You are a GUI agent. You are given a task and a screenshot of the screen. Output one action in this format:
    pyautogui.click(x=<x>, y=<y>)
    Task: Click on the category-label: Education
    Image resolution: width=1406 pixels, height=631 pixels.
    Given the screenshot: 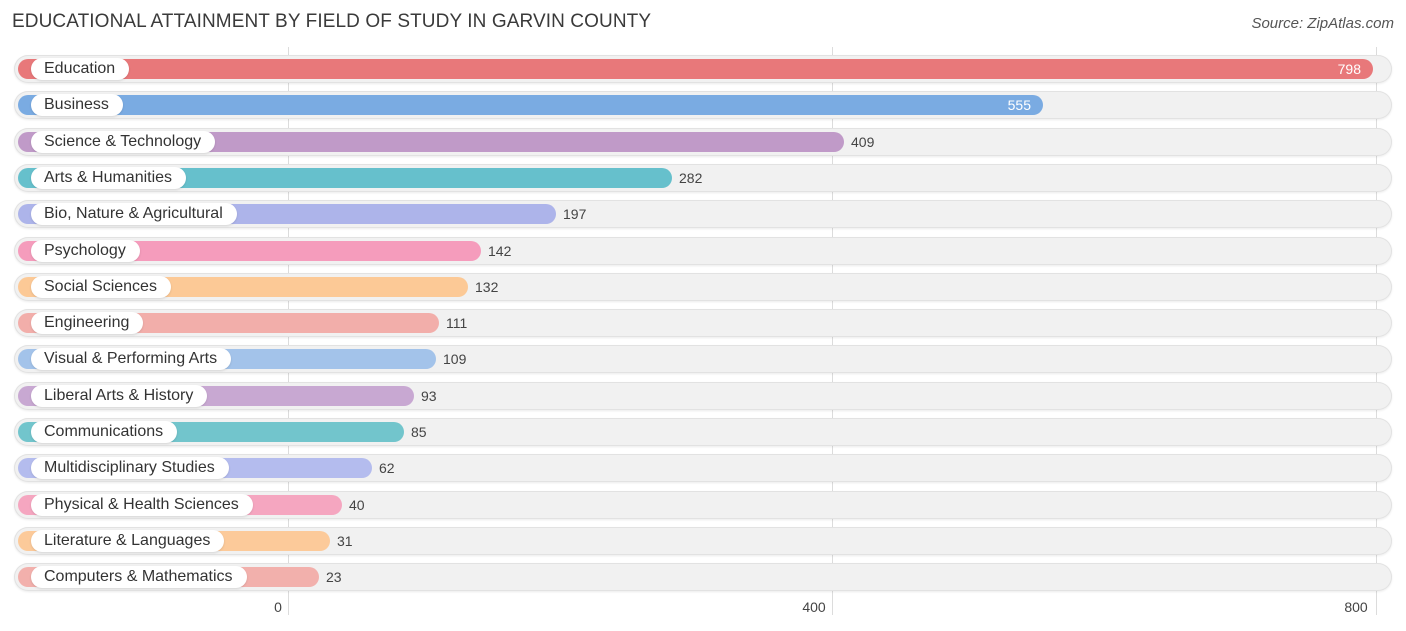 What is the action you would take?
    pyautogui.click(x=80, y=69)
    